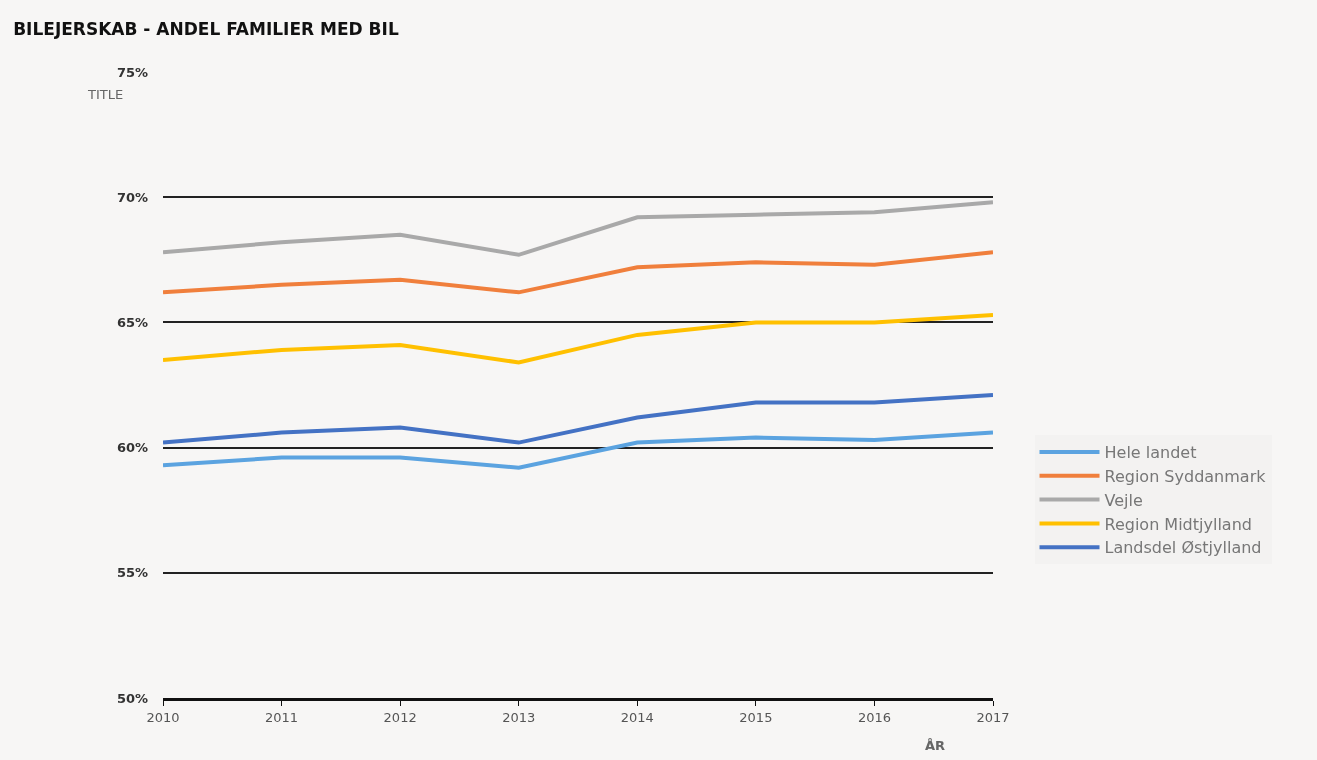 The height and width of the screenshot is (760, 1317). What do you see at coordinates (132, 72) in the screenshot?
I see `y-tick-label: 75%` at bounding box center [132, 72].